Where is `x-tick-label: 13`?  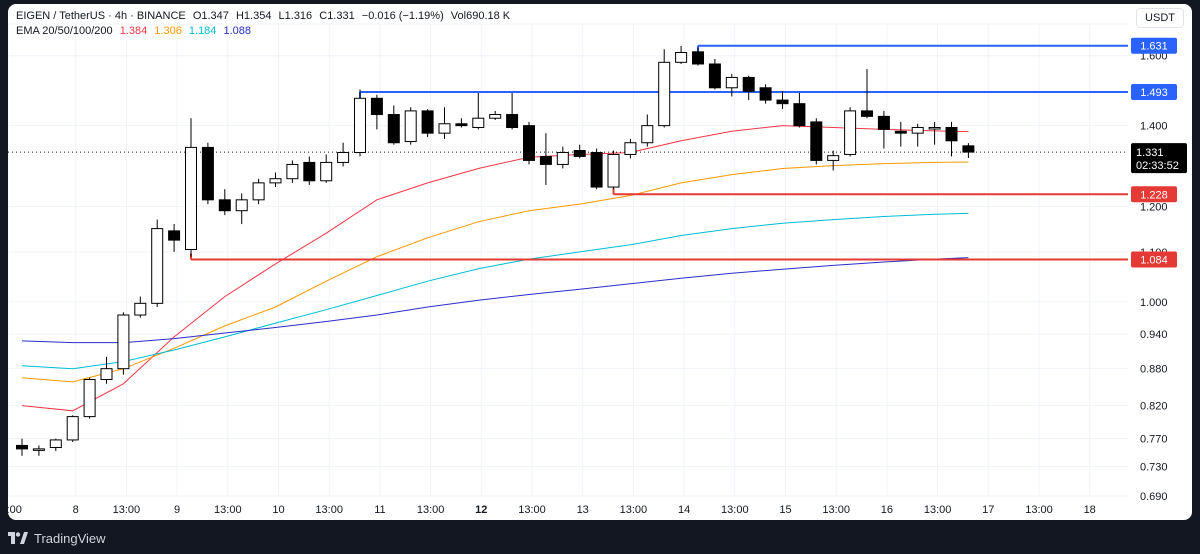
x-tick-label: 13 is located at coordinates (583, 510).